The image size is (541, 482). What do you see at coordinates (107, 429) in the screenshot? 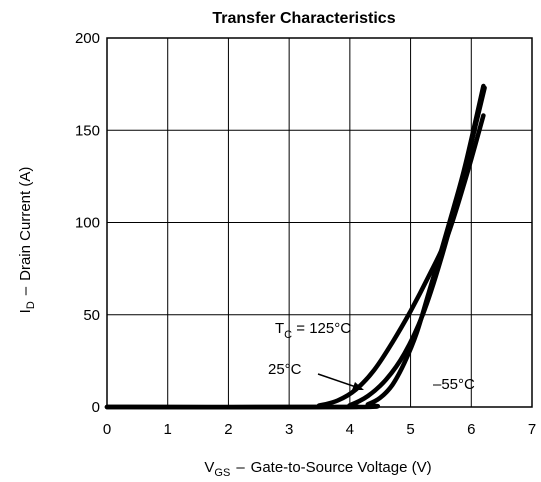
I see `x-tick-label: 0` at bounding box center [107, 429].